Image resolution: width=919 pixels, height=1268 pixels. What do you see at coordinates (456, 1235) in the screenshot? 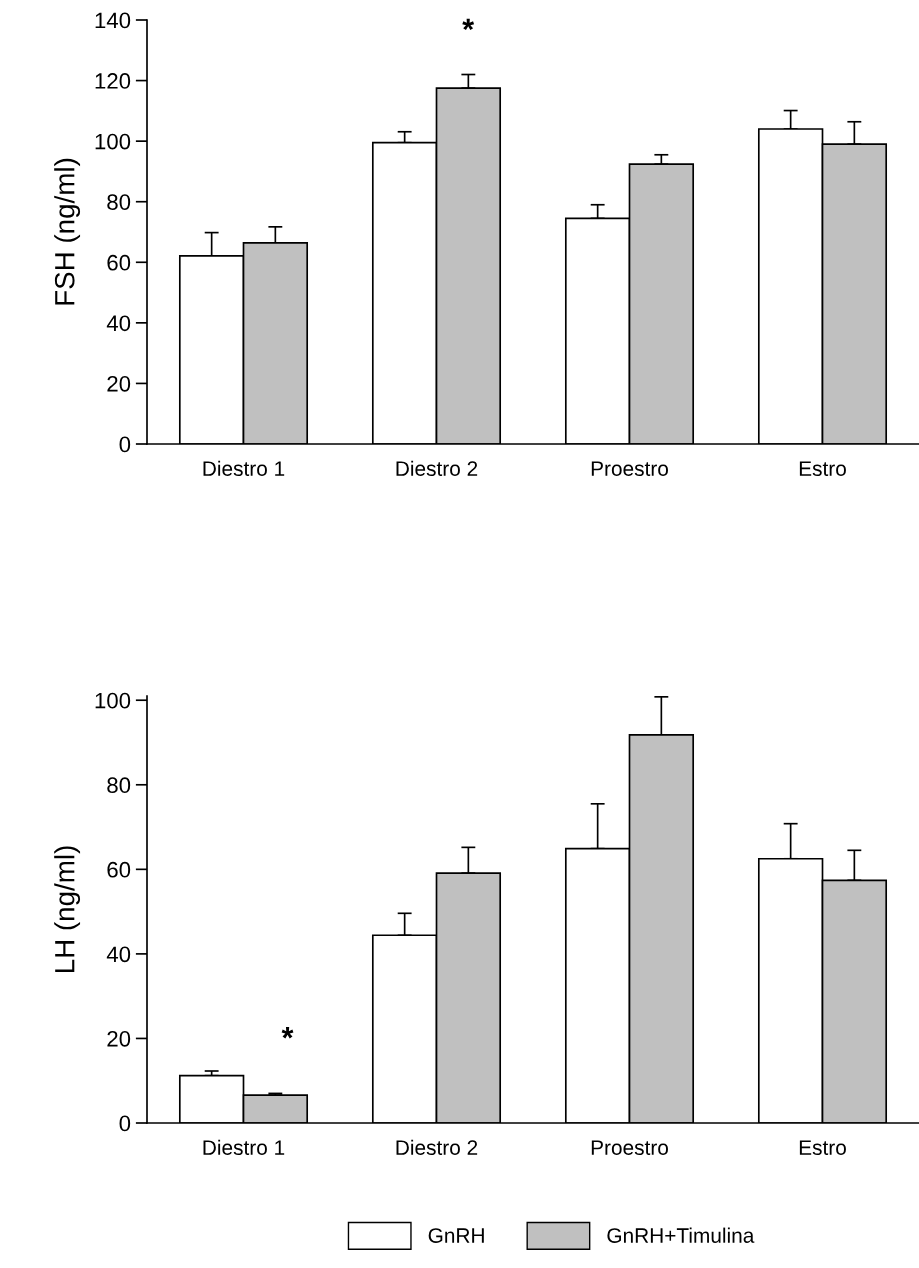
I see `legend-label: GnRH` at bounding box center [456, 1235].